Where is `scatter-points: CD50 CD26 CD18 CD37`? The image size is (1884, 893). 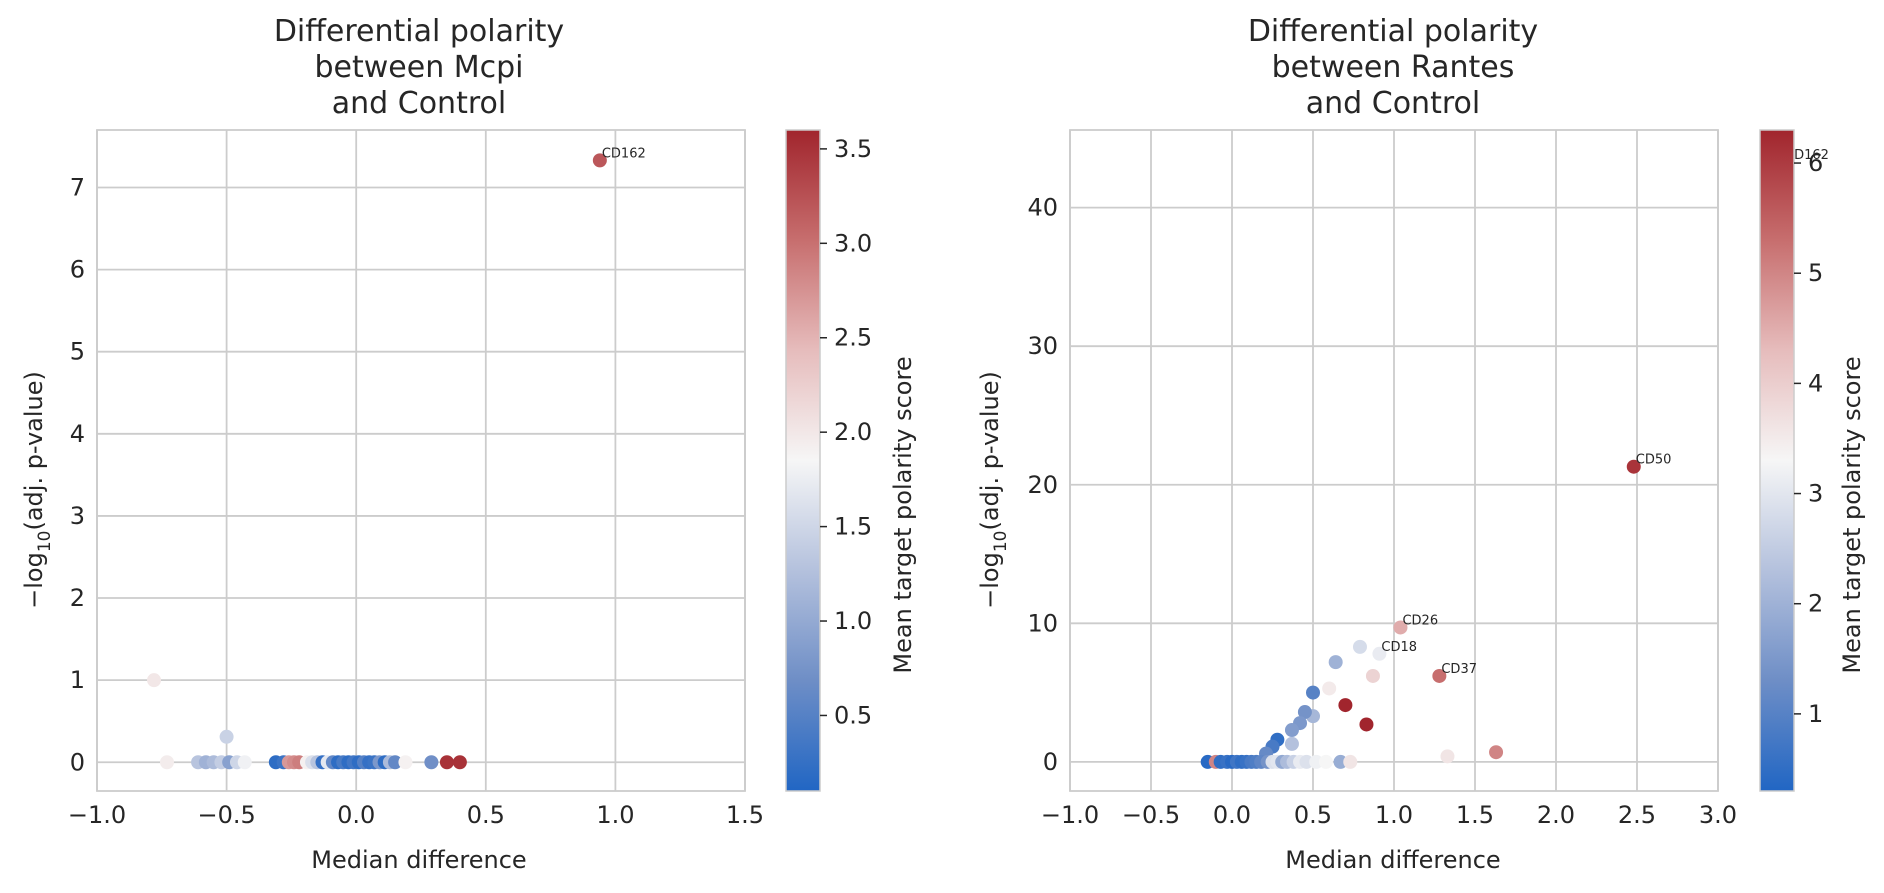
scatter-points: CD50 CD26 CD18 CD37 is located at coordinates (1436, 611).